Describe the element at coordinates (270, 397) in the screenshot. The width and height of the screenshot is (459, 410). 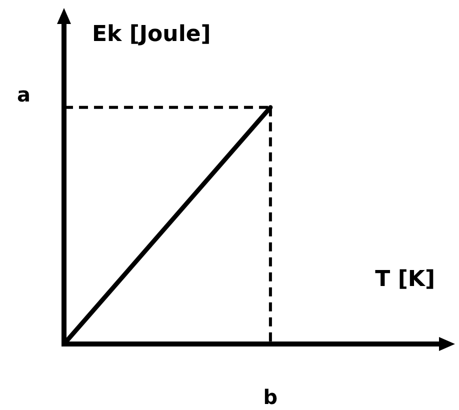
I see `text: b` at that location.